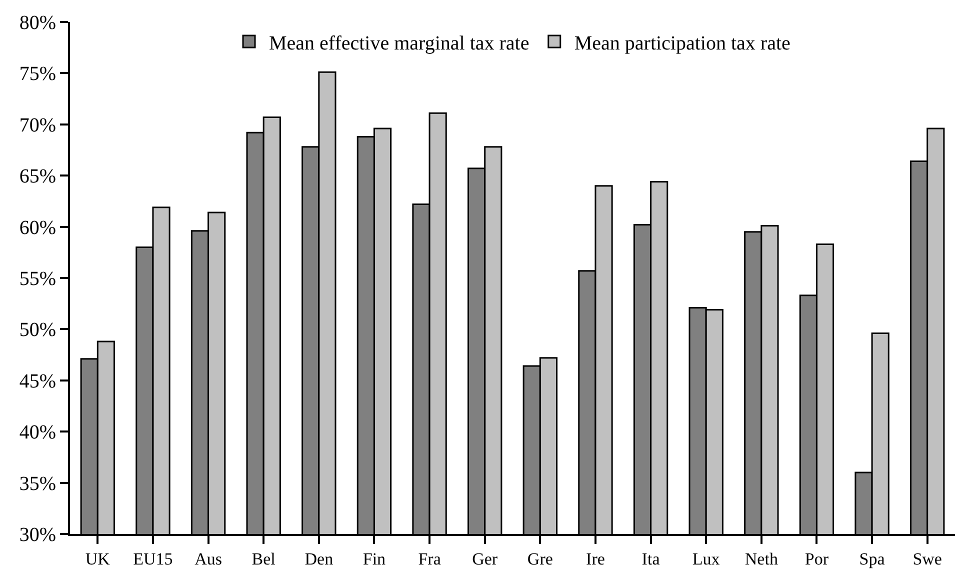  I want to click on x-tick-label: Ire, so click(595, 558).